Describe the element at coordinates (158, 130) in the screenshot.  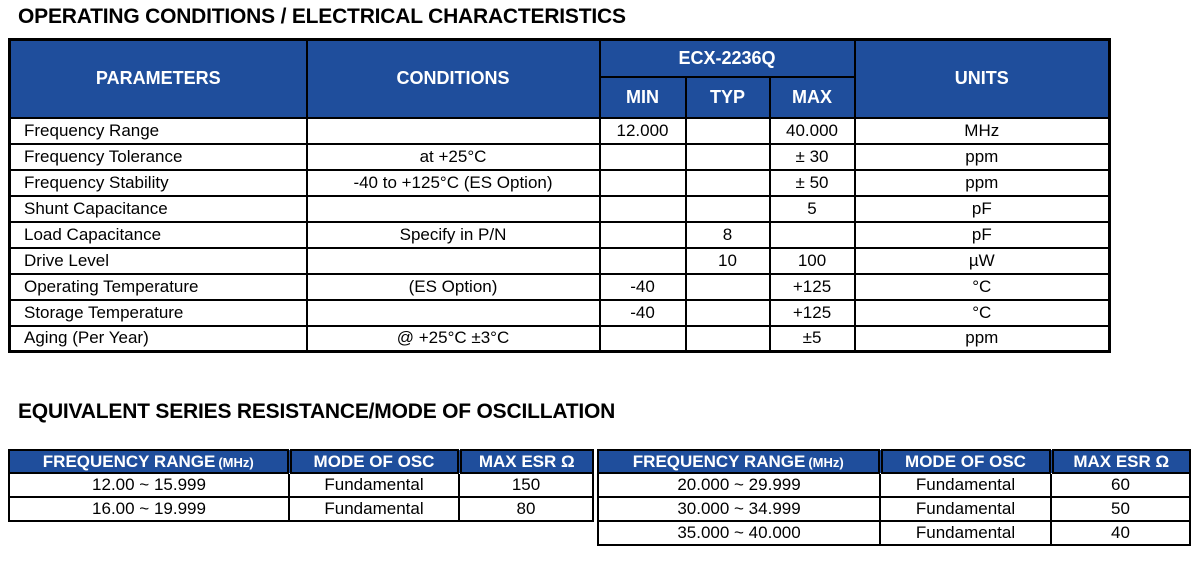
I see `parameter-cell: Frequency Range` at that location.